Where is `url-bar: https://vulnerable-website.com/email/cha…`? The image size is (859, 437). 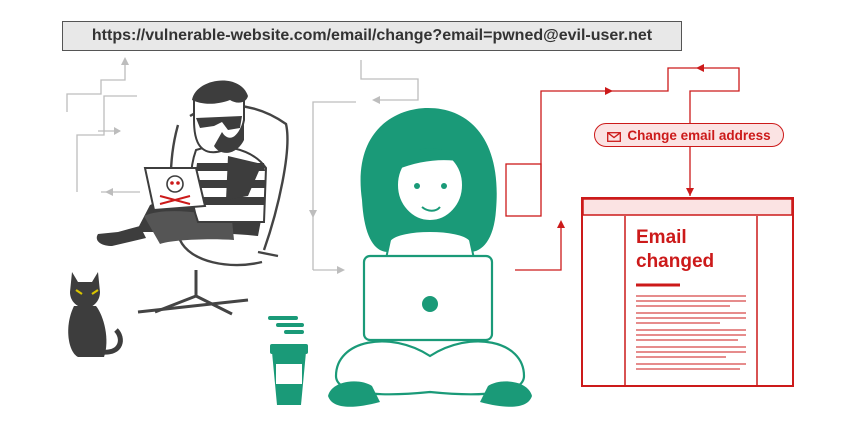
url-bar: https://vulnerable-website.com/email/cha… is located at coordinates (372, 36).